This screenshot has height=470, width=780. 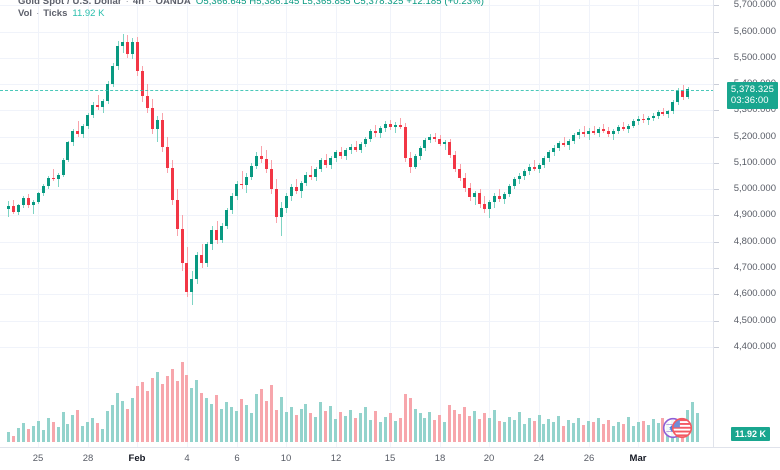 I want to click on price-tick-label: 5,500.000, so click(x=754, y=57).